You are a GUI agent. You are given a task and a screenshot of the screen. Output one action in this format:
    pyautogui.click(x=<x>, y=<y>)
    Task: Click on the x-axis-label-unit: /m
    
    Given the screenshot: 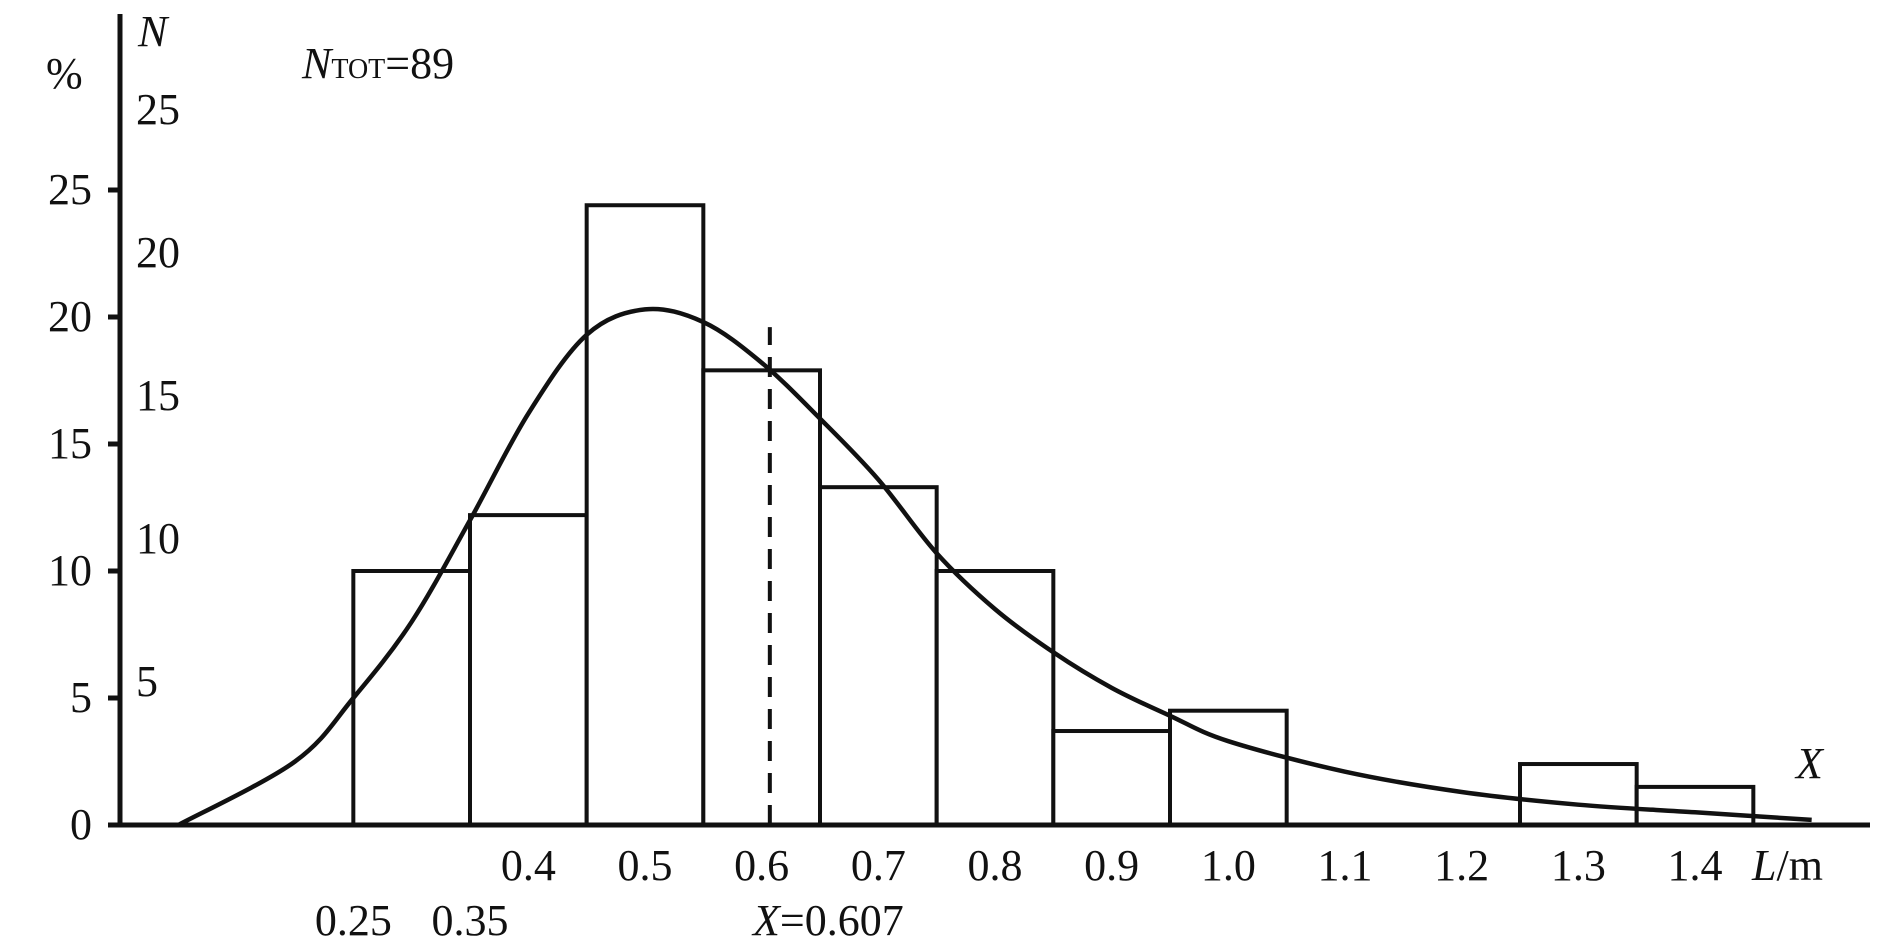 What is the action you would take?
    pyautogui.click(x=1799, y=865)
    